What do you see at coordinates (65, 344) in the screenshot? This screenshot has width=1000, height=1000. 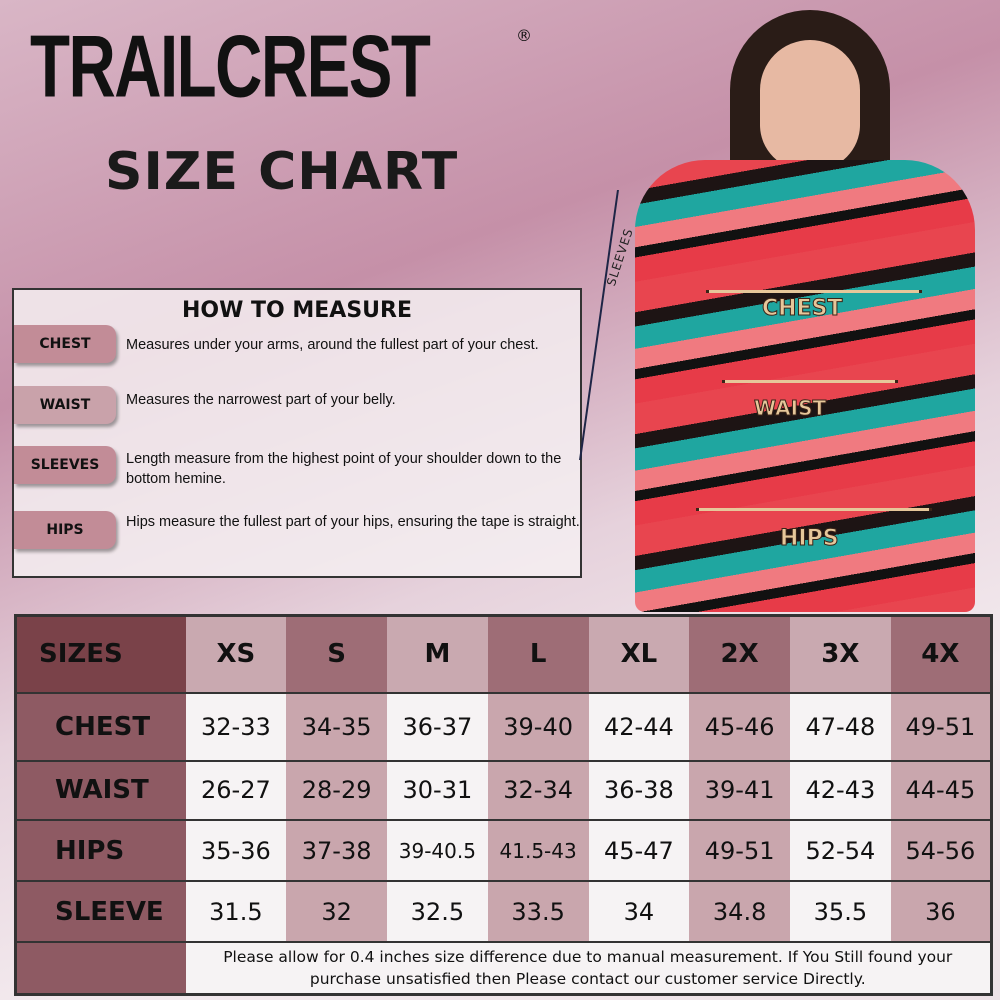 I see `measure-tag: CHEST` at bounding box center [65, 344].